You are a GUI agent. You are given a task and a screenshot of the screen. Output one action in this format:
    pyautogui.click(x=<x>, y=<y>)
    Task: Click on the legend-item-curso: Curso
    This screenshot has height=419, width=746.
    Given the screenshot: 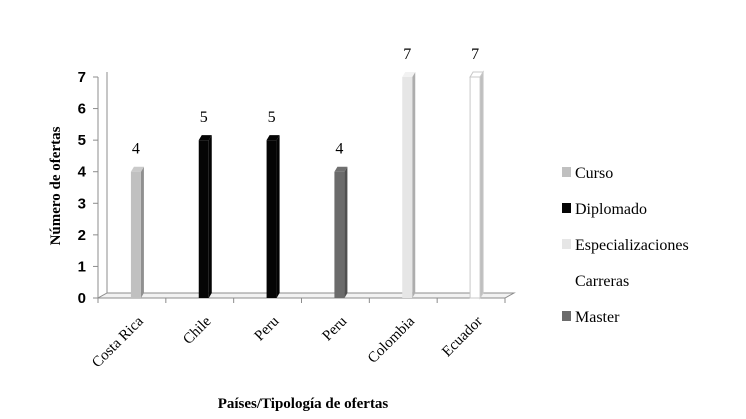 What is the action you would take?
    pyautogui.click(x=587, y=173)
    